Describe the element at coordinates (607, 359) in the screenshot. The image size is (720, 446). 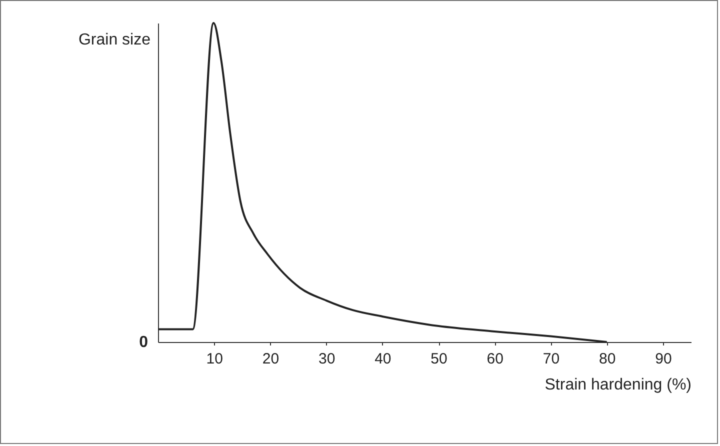
I see `x-tick-label: 80` at that location.